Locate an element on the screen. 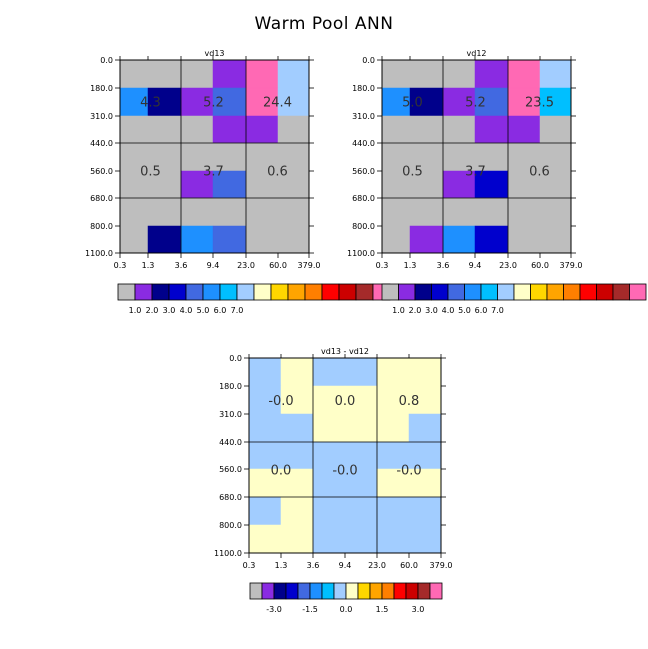 Image resolution: width=648 pixels, height=649 pixels. figure-title: Warm Pool ANN is located at coordinates (324, 24).